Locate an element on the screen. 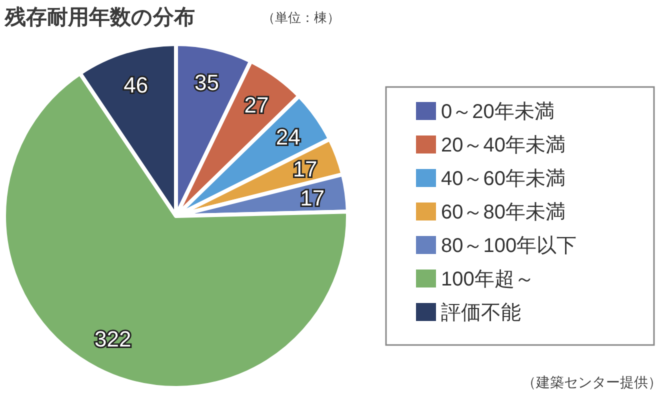 Image resolution: width=670 pixels, height=395 pixels. data-label: 35 is located at coordinates (206, 82).